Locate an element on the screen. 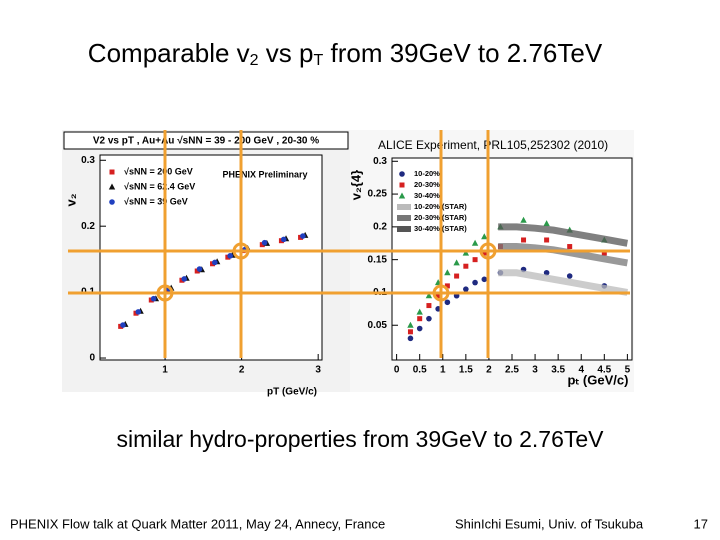 Image resolution: width=720 pixels, height=540 pixels. legend-label: √sNN = 39 GeV is located at coordinates (156, 201).